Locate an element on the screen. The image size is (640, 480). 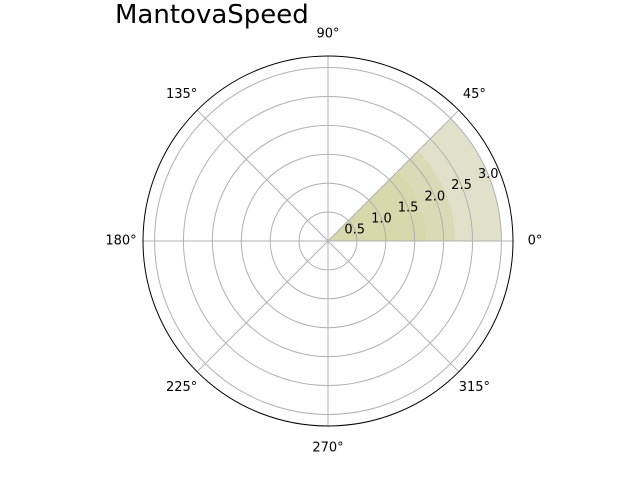
r-tick-label-5: 3.0 is located at coordinates (488, 174).